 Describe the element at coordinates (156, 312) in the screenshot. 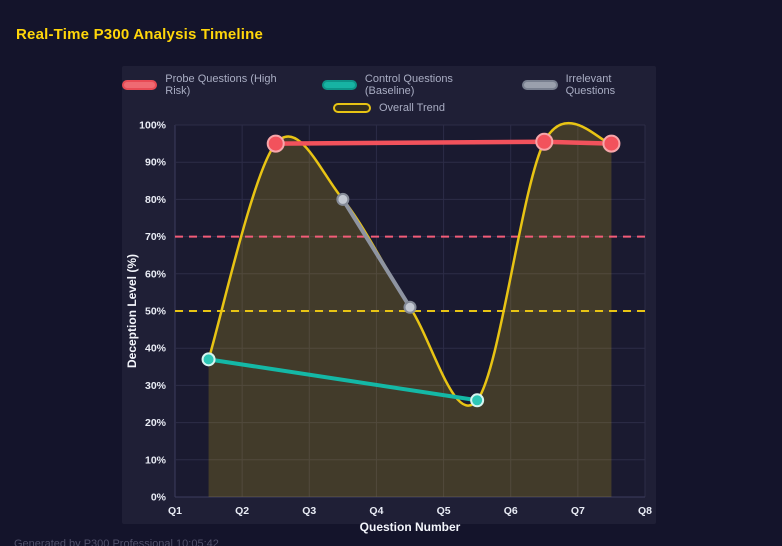

I see `y-tick-label: 50%` at that location.